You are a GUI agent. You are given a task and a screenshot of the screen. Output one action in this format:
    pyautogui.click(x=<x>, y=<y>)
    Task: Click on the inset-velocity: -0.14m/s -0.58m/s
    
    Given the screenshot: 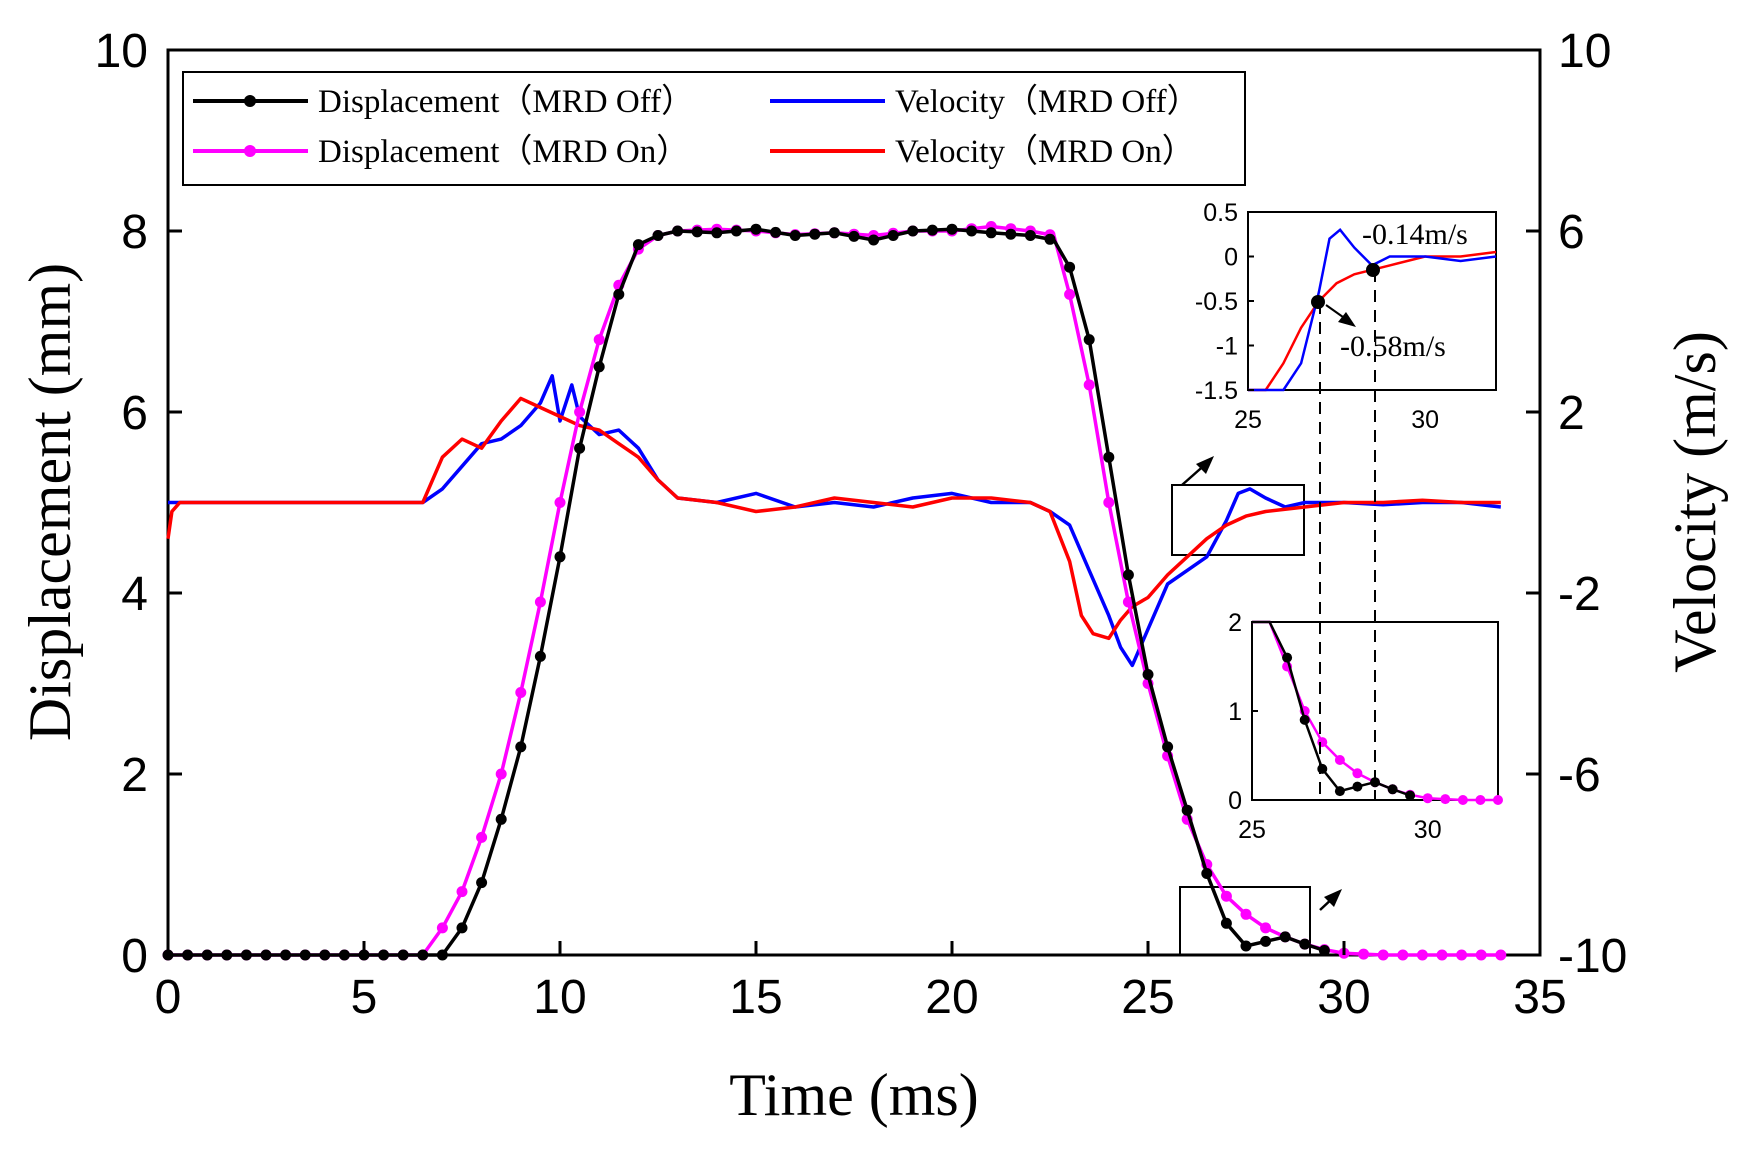 What is the action you would take?
    pyautogui.click(x=1372, y=301)
    